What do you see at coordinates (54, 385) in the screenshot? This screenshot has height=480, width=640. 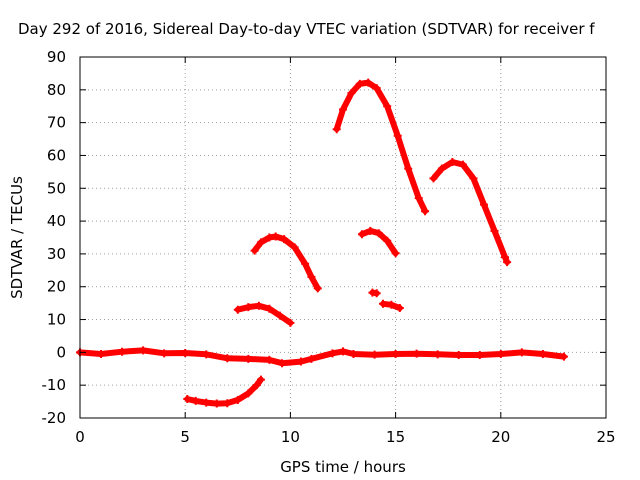 I see `y-tick-label: -10` at bounding box center [54, 385].